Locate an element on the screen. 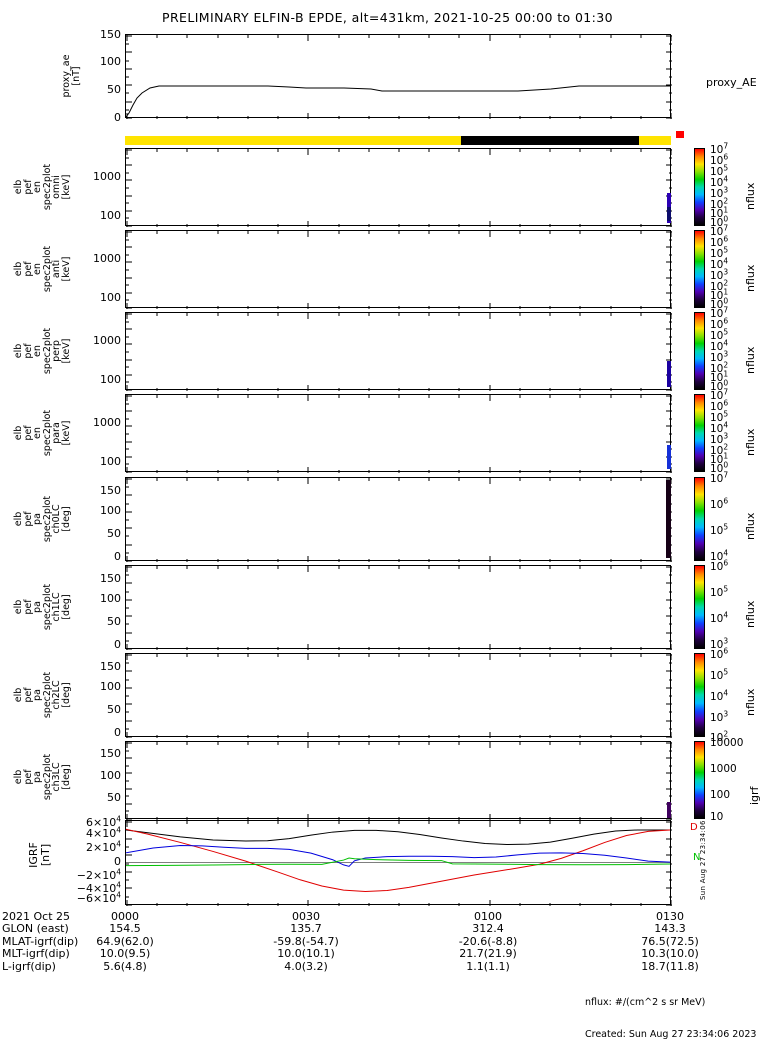 This screenshot has width=775, height=1051. cblab-perp-6: 106 is located at coordinates (719, 323).